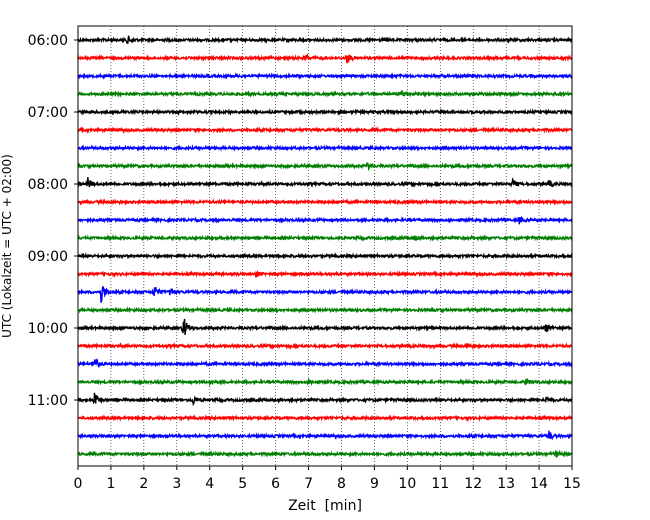 Image resolution: width=650 pixels, height=520 pixels. I want to click on y-axis: 06:00 07:00 08:00 09:00 10:00 11:00, so click(53, 221).